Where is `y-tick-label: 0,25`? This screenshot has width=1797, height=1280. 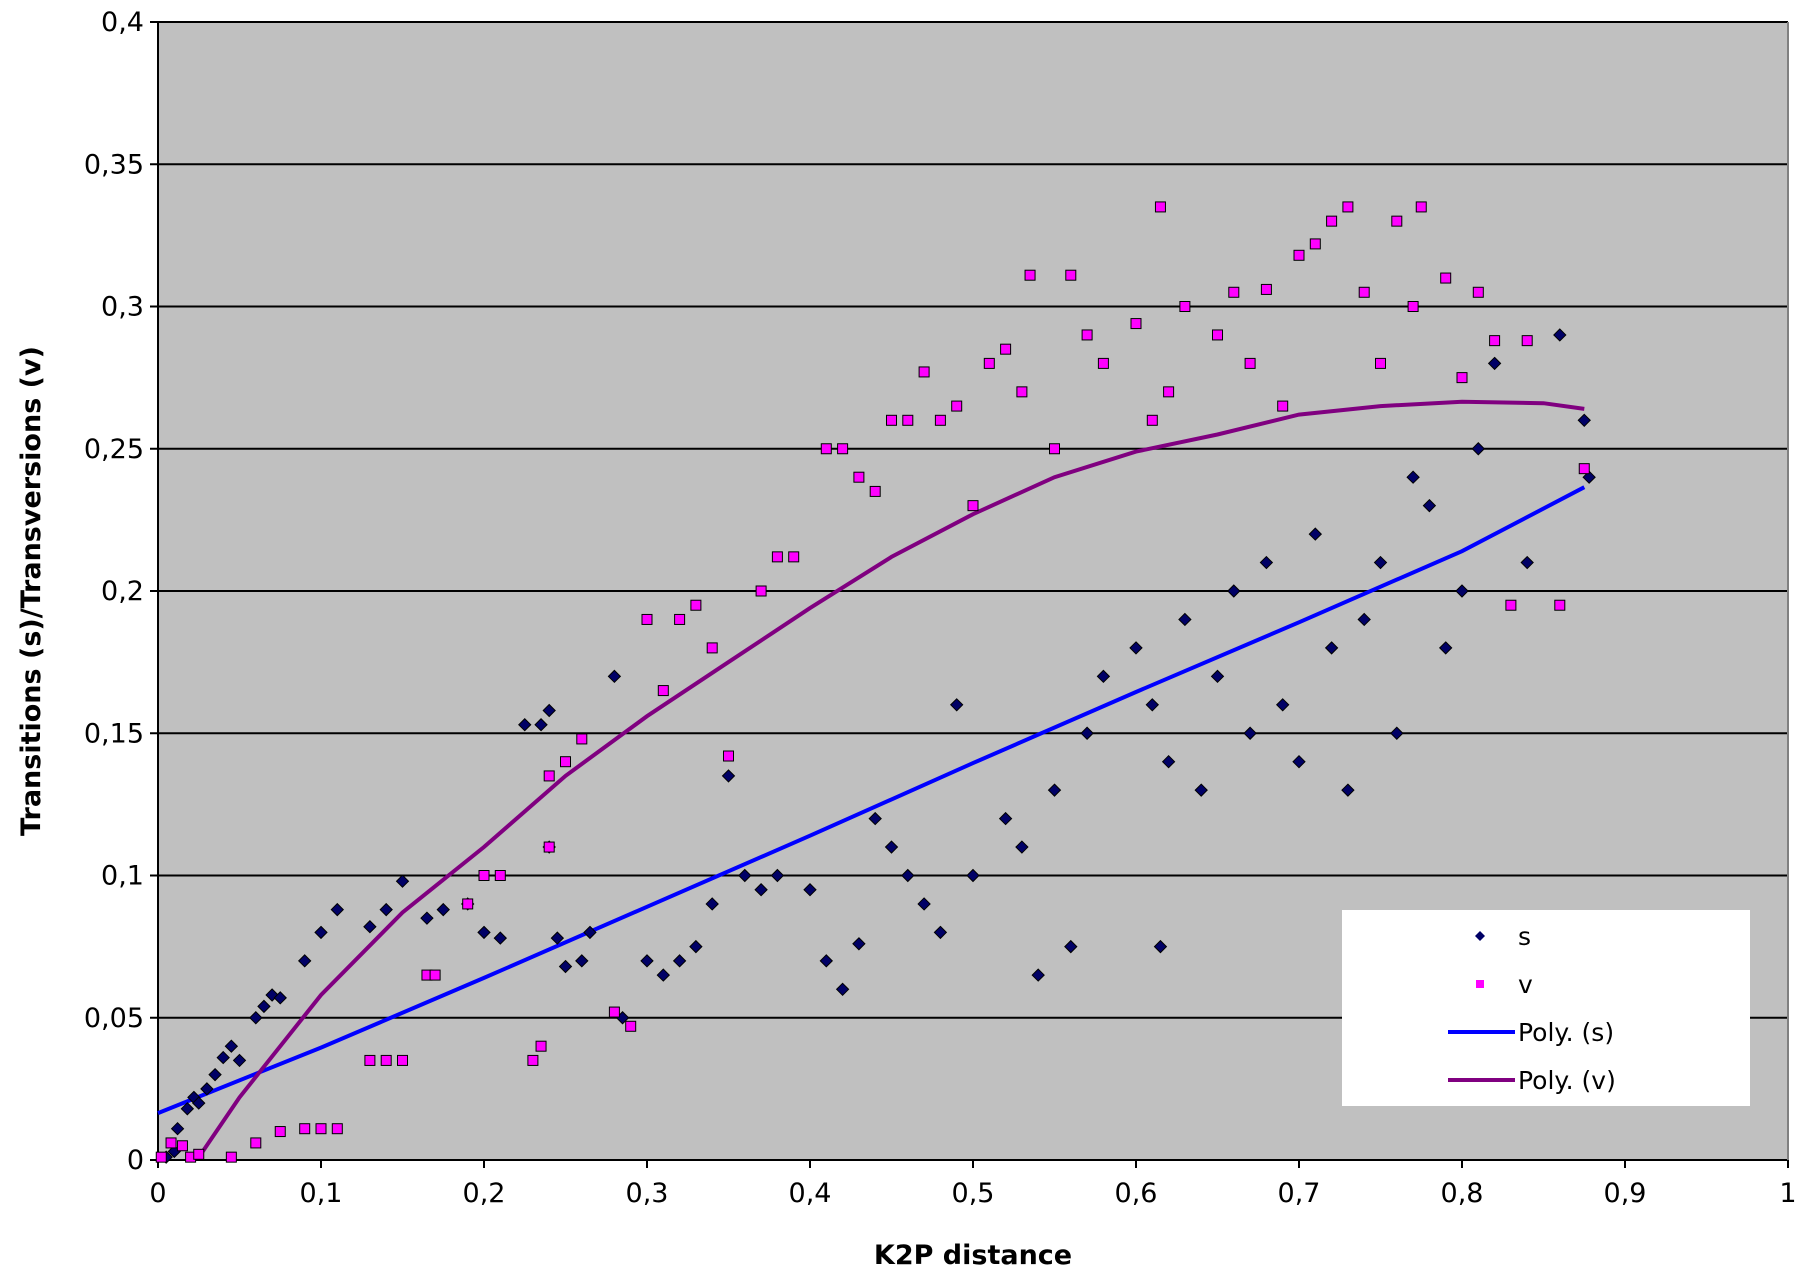
y-tick-label: 0,25 is located at coordinates (114, 449).